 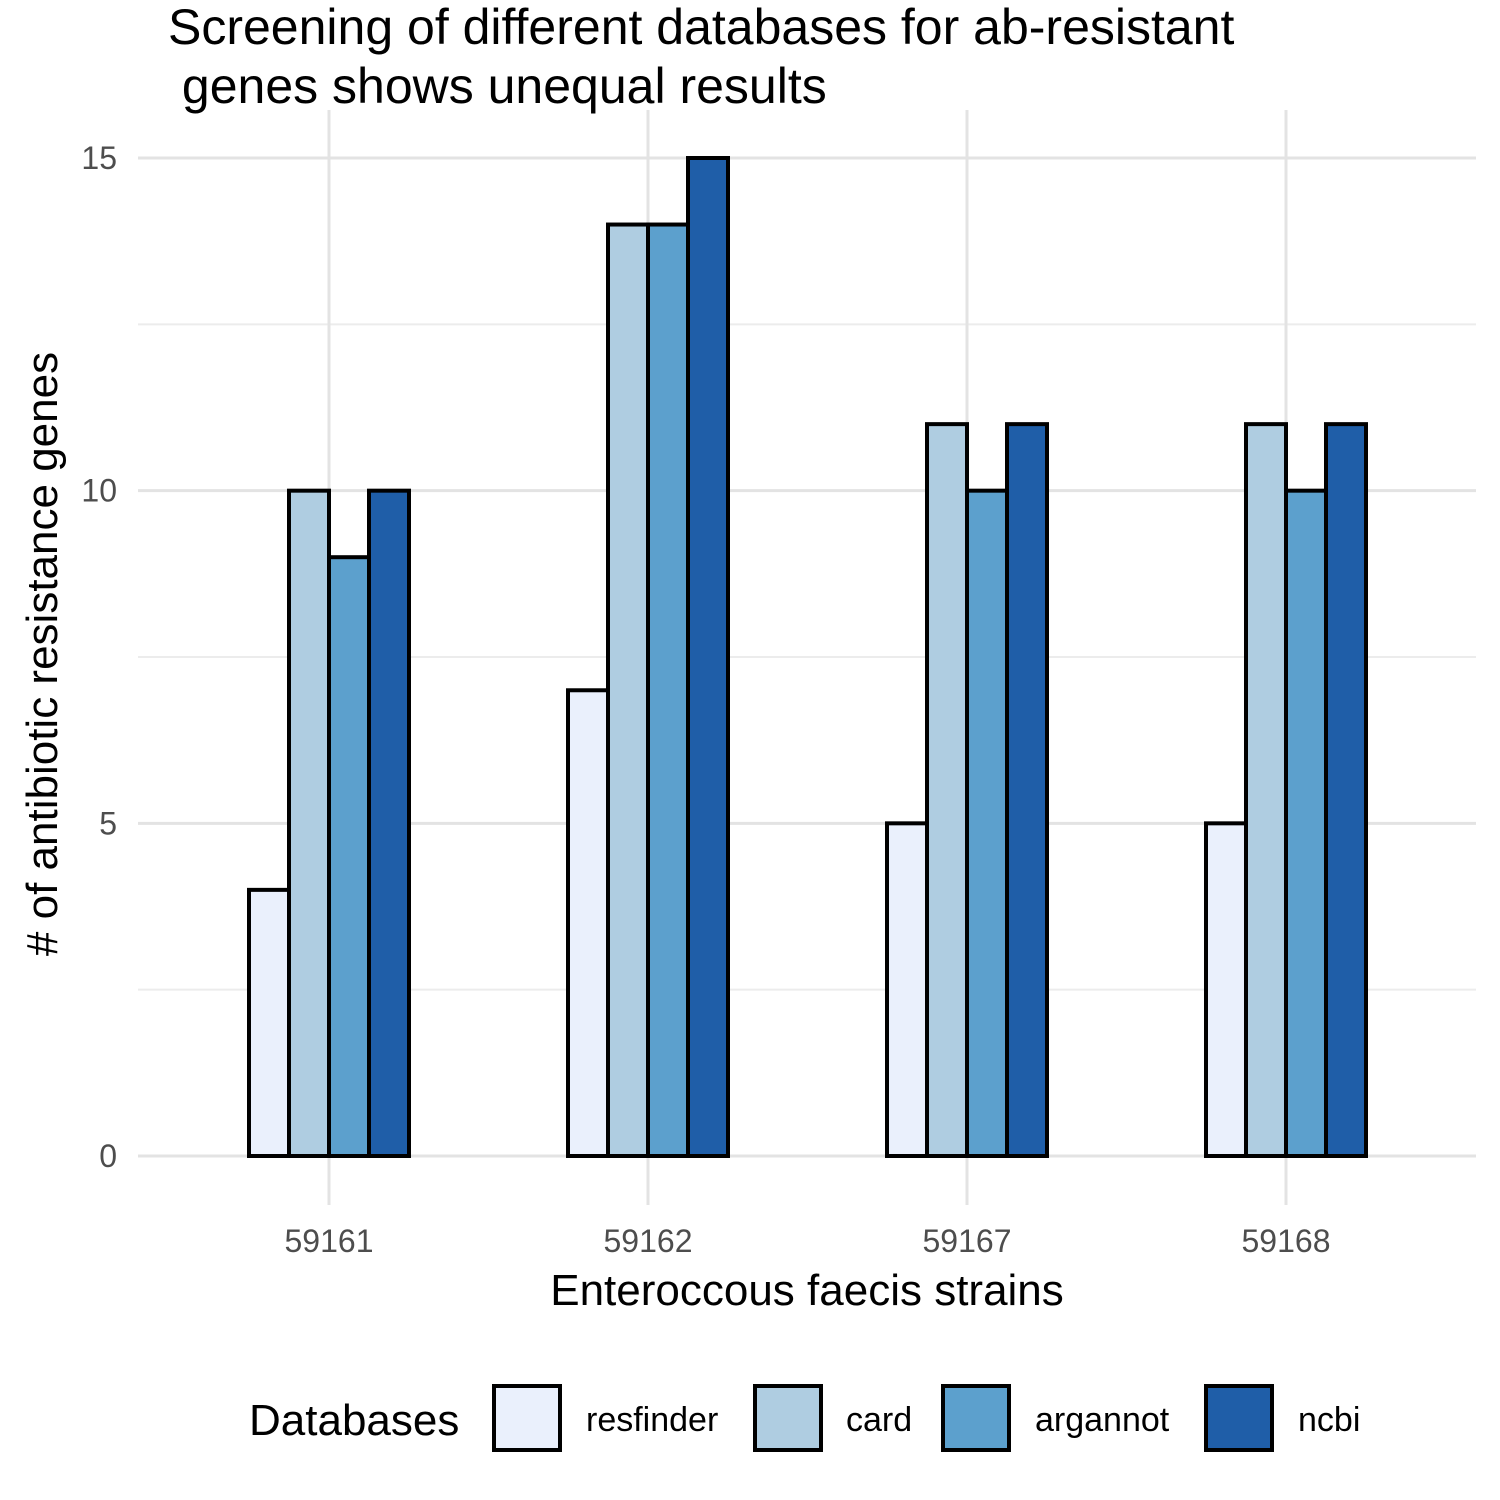 I want to click on legend-key-argannot, so click(x=976, y=1418).